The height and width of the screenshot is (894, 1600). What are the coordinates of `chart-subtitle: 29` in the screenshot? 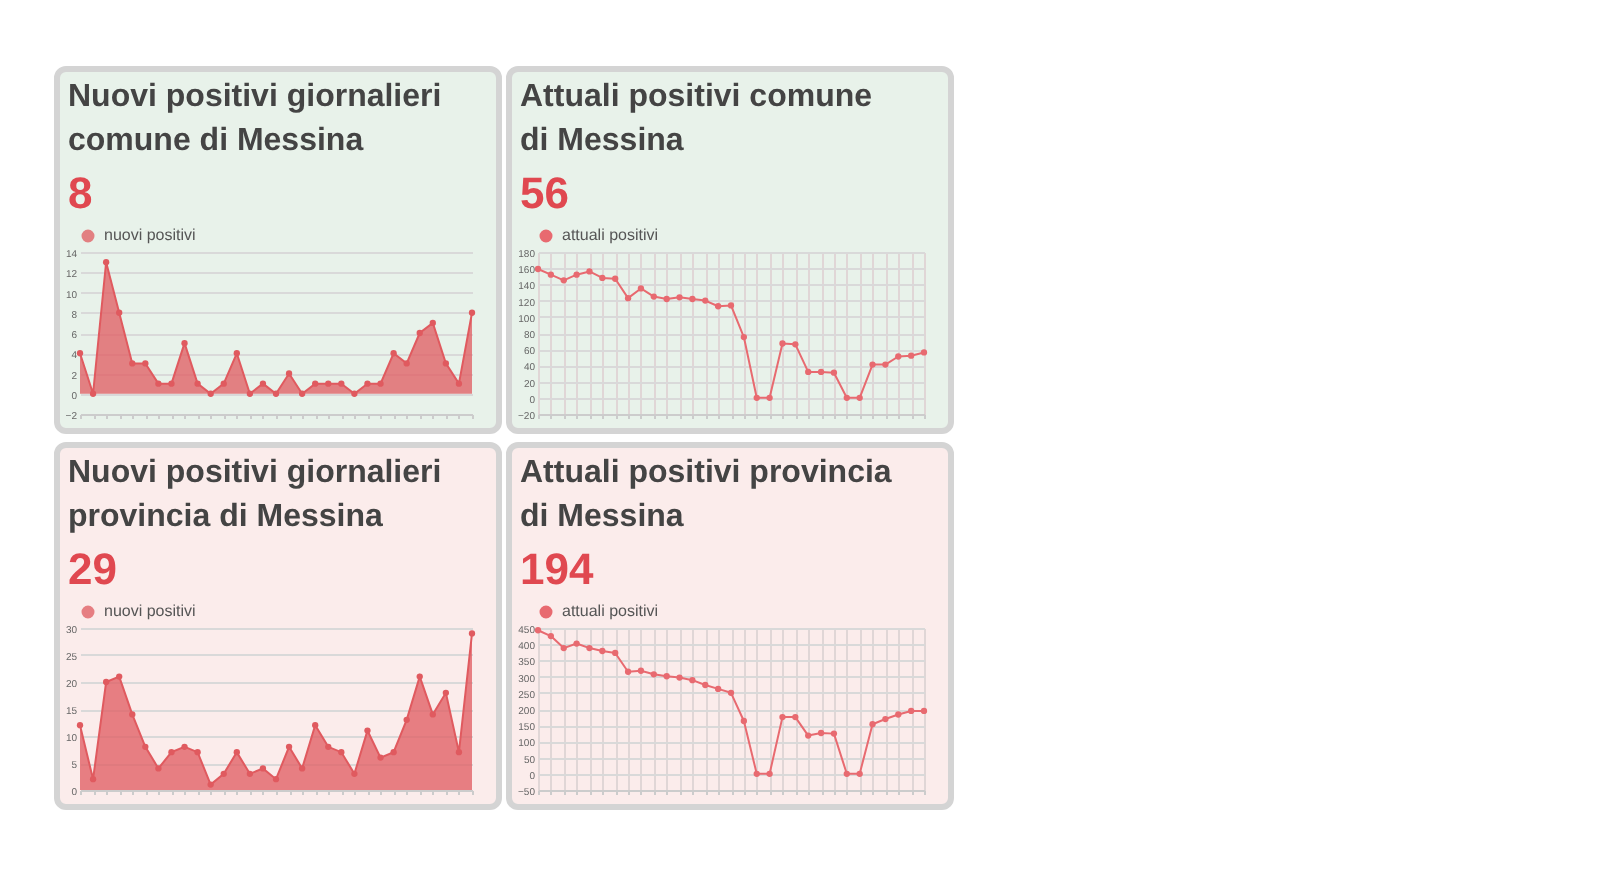 It's located at (92, 570).